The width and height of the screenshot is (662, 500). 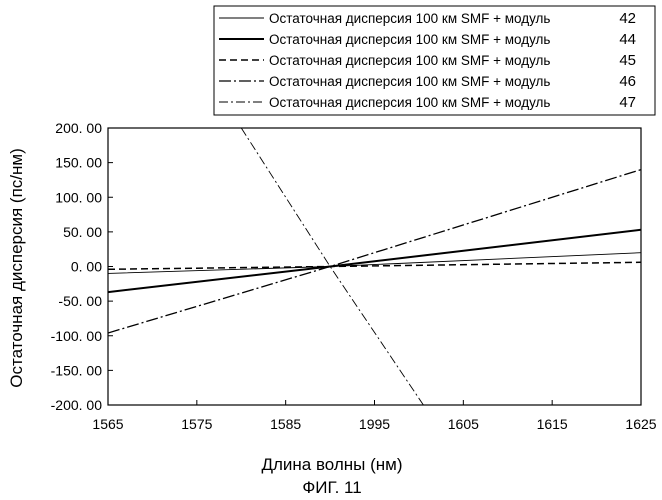 I want to click on y-tick-label: 100. 00, so click(x=78, y=197).